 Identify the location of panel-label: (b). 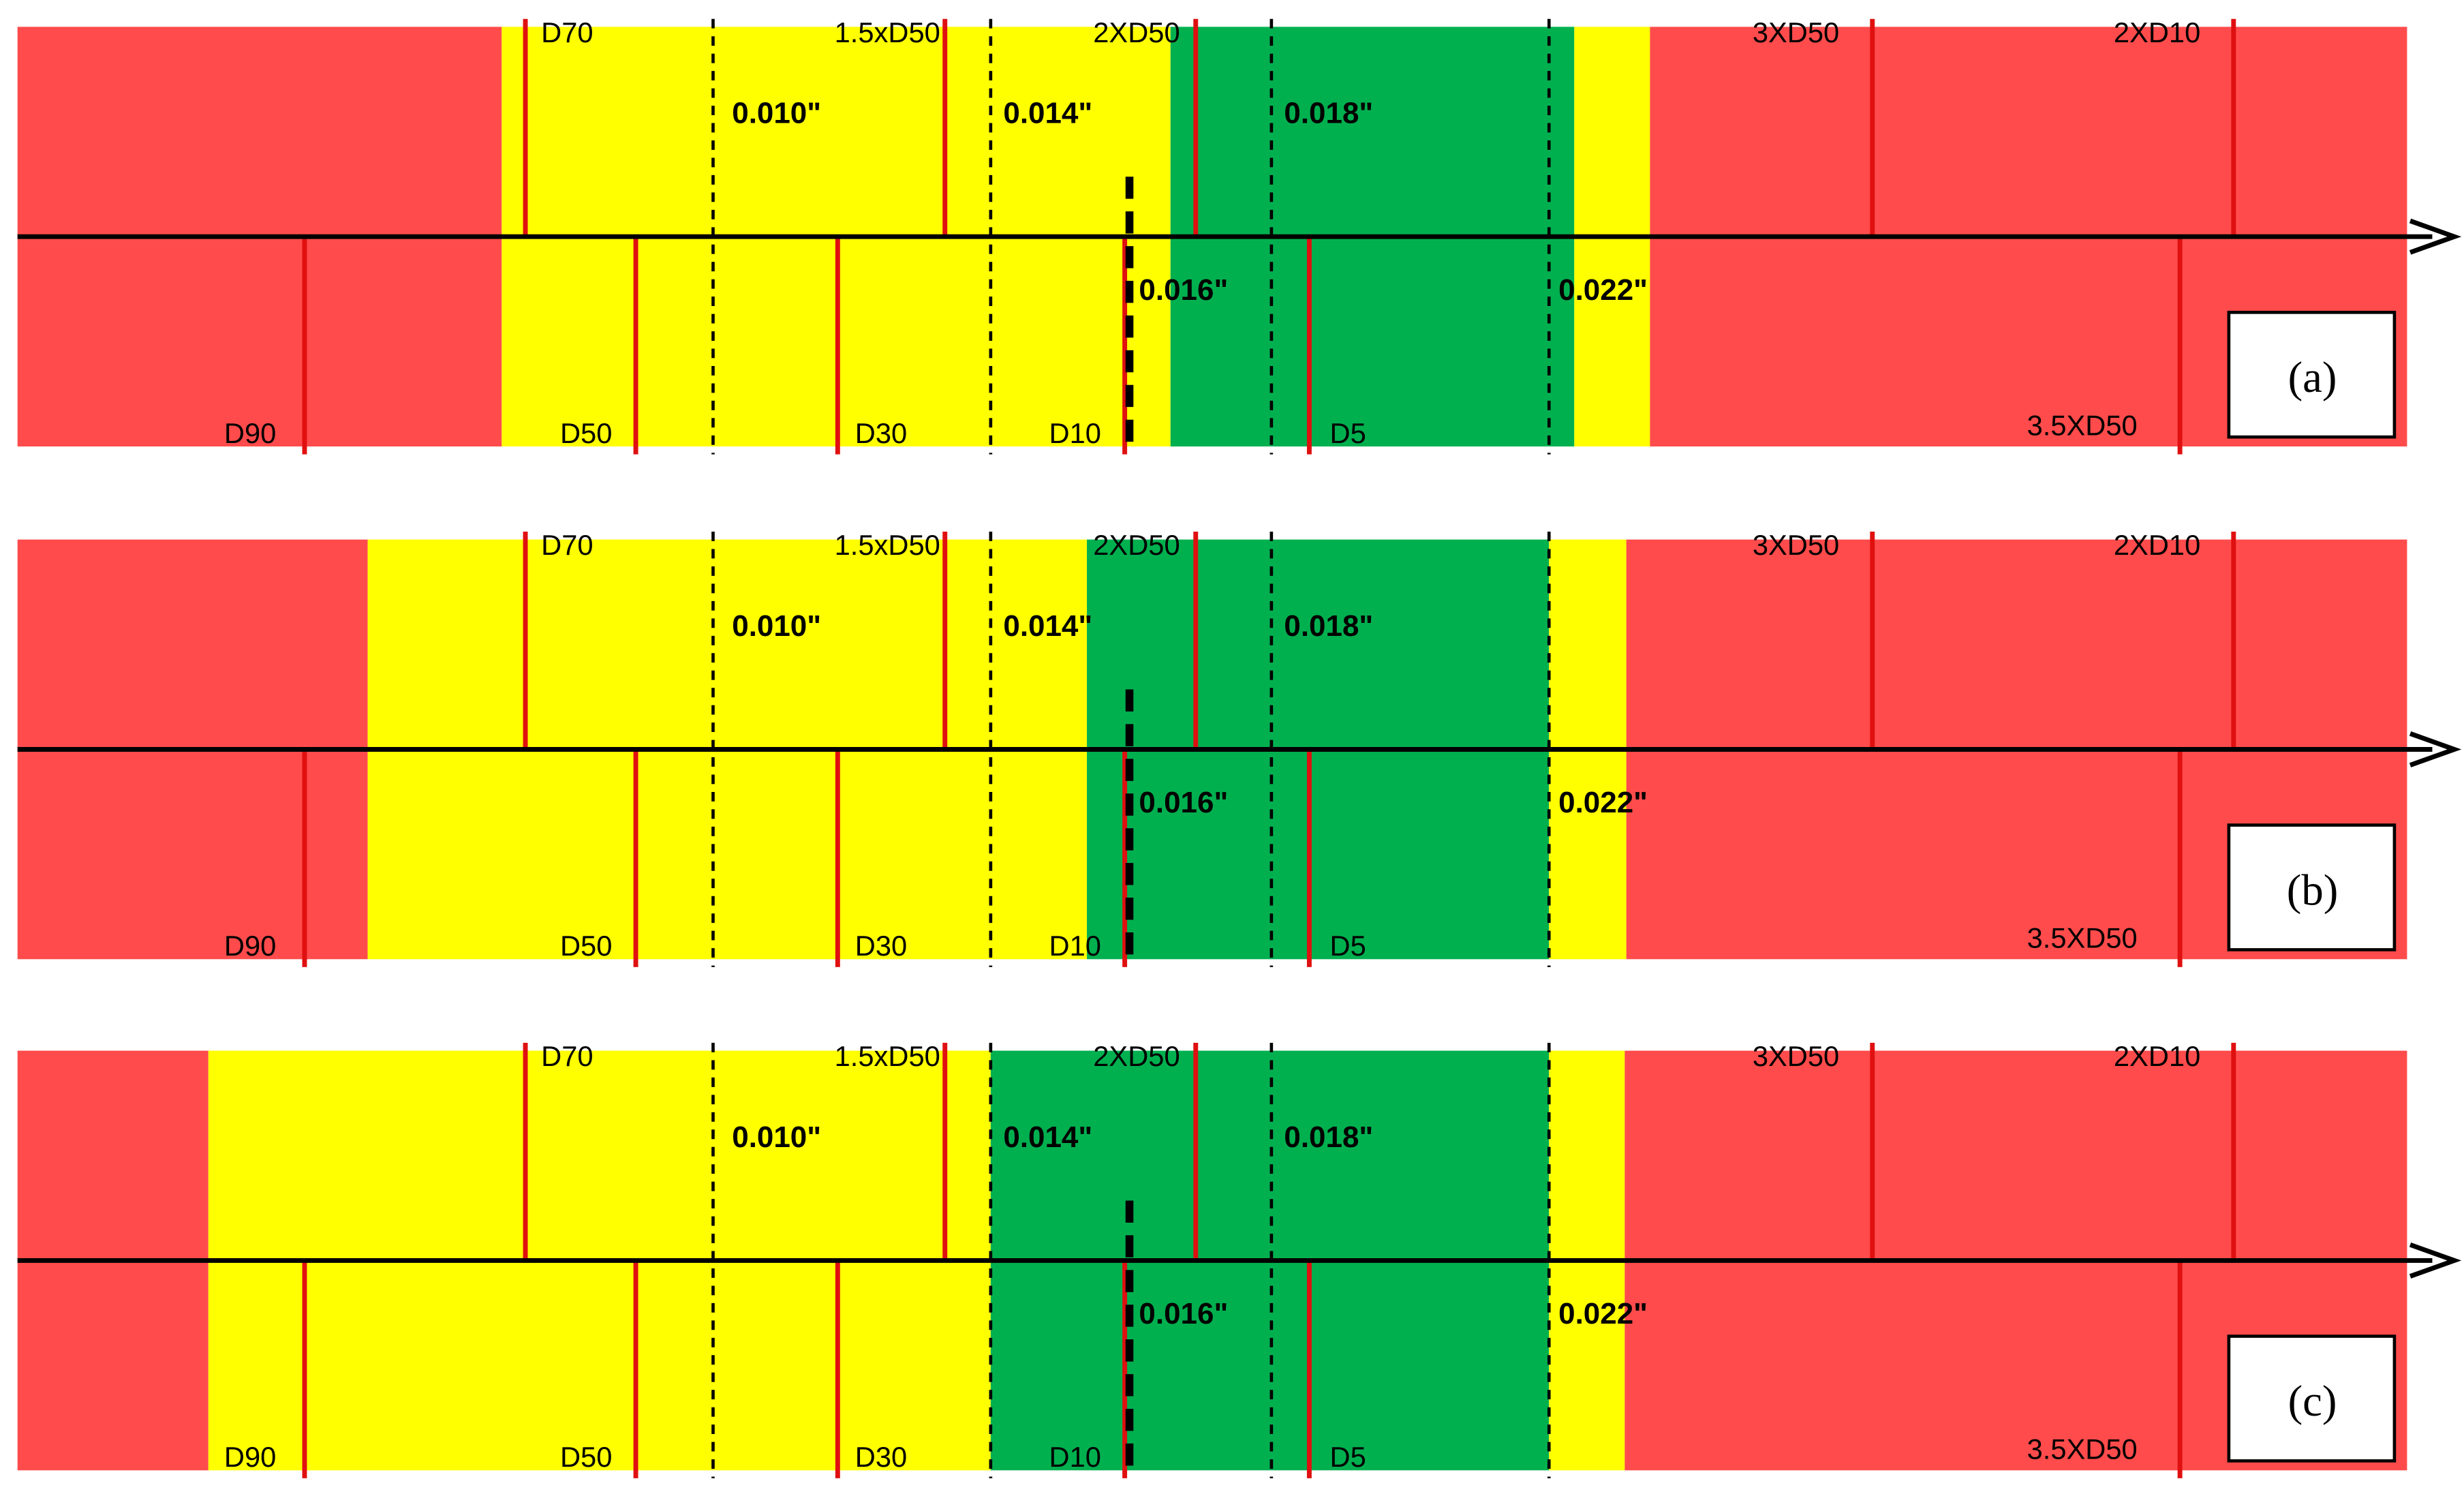
(2313, 890).